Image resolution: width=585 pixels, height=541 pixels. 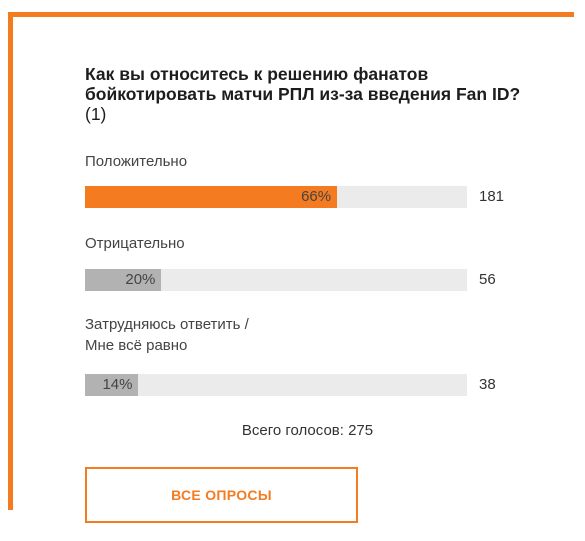 I want to click on total-votes: Всего голосов: 275, so click(x=307, y=430).